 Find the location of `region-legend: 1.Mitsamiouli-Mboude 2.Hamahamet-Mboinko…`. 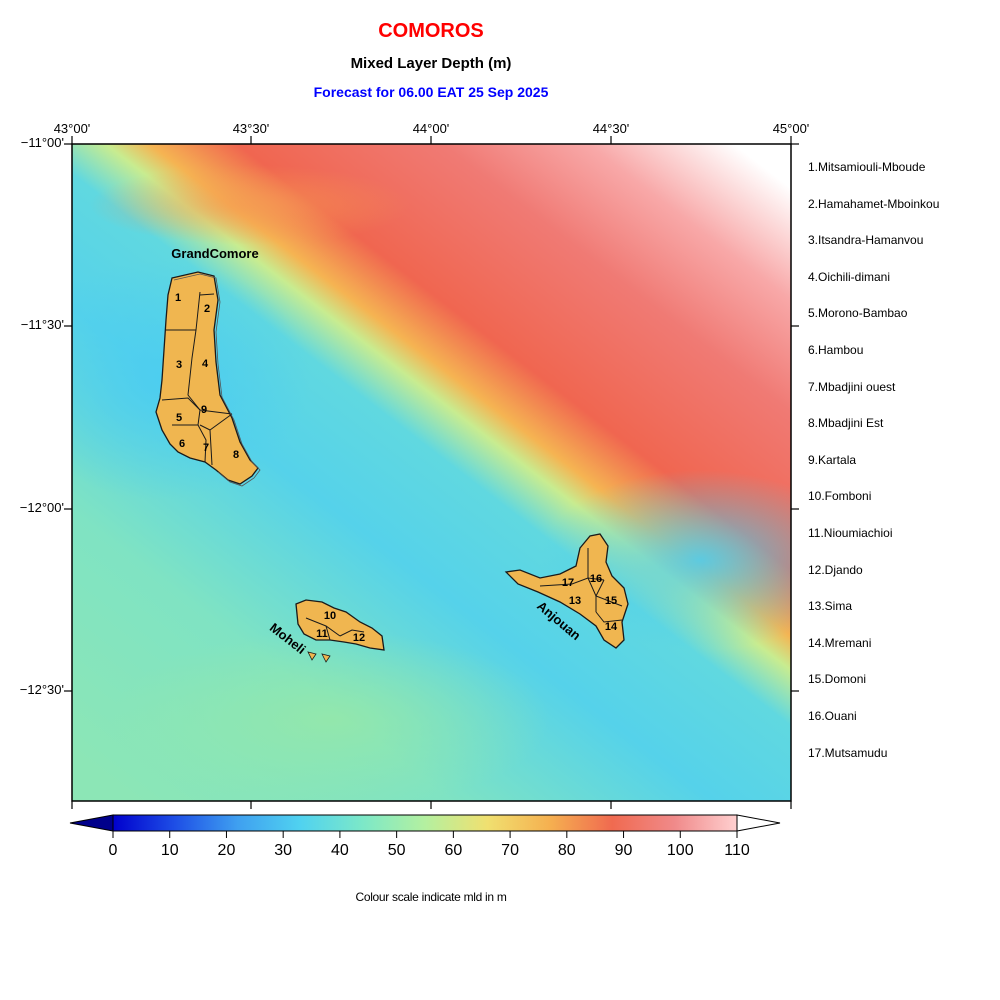

region-legend: 1.Mitsamiouli-Mboude 2.Hamahamet-Mboinko… is located at coordinates (903, 469).